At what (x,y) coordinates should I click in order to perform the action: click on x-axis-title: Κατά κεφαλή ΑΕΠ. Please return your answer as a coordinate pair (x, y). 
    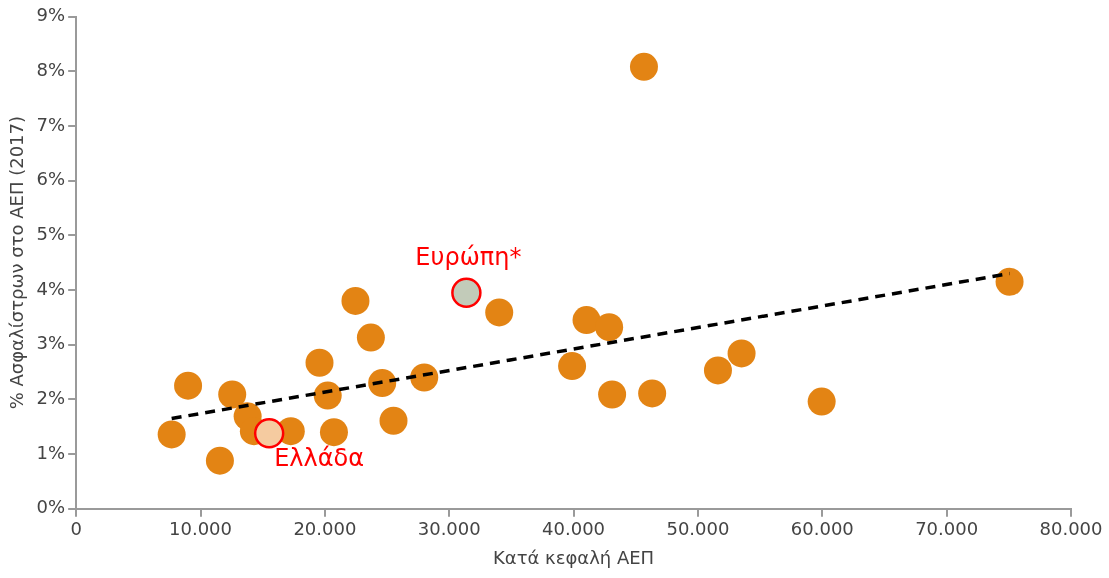
    Looking at the image, I should click on (573, 557).